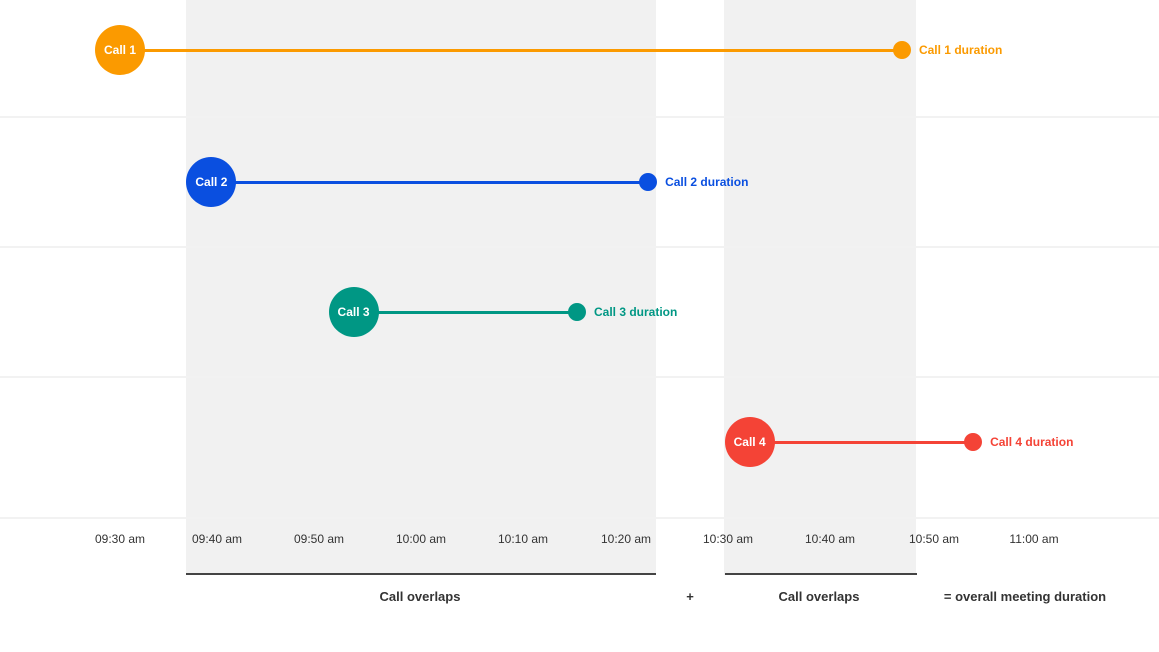 This screenshot has height=652, width=1159. What do you see at coordinates (707, 182) in the screenshot?
I see `call-duration-label: Call 2 duration` at bounding box center [707, 182].